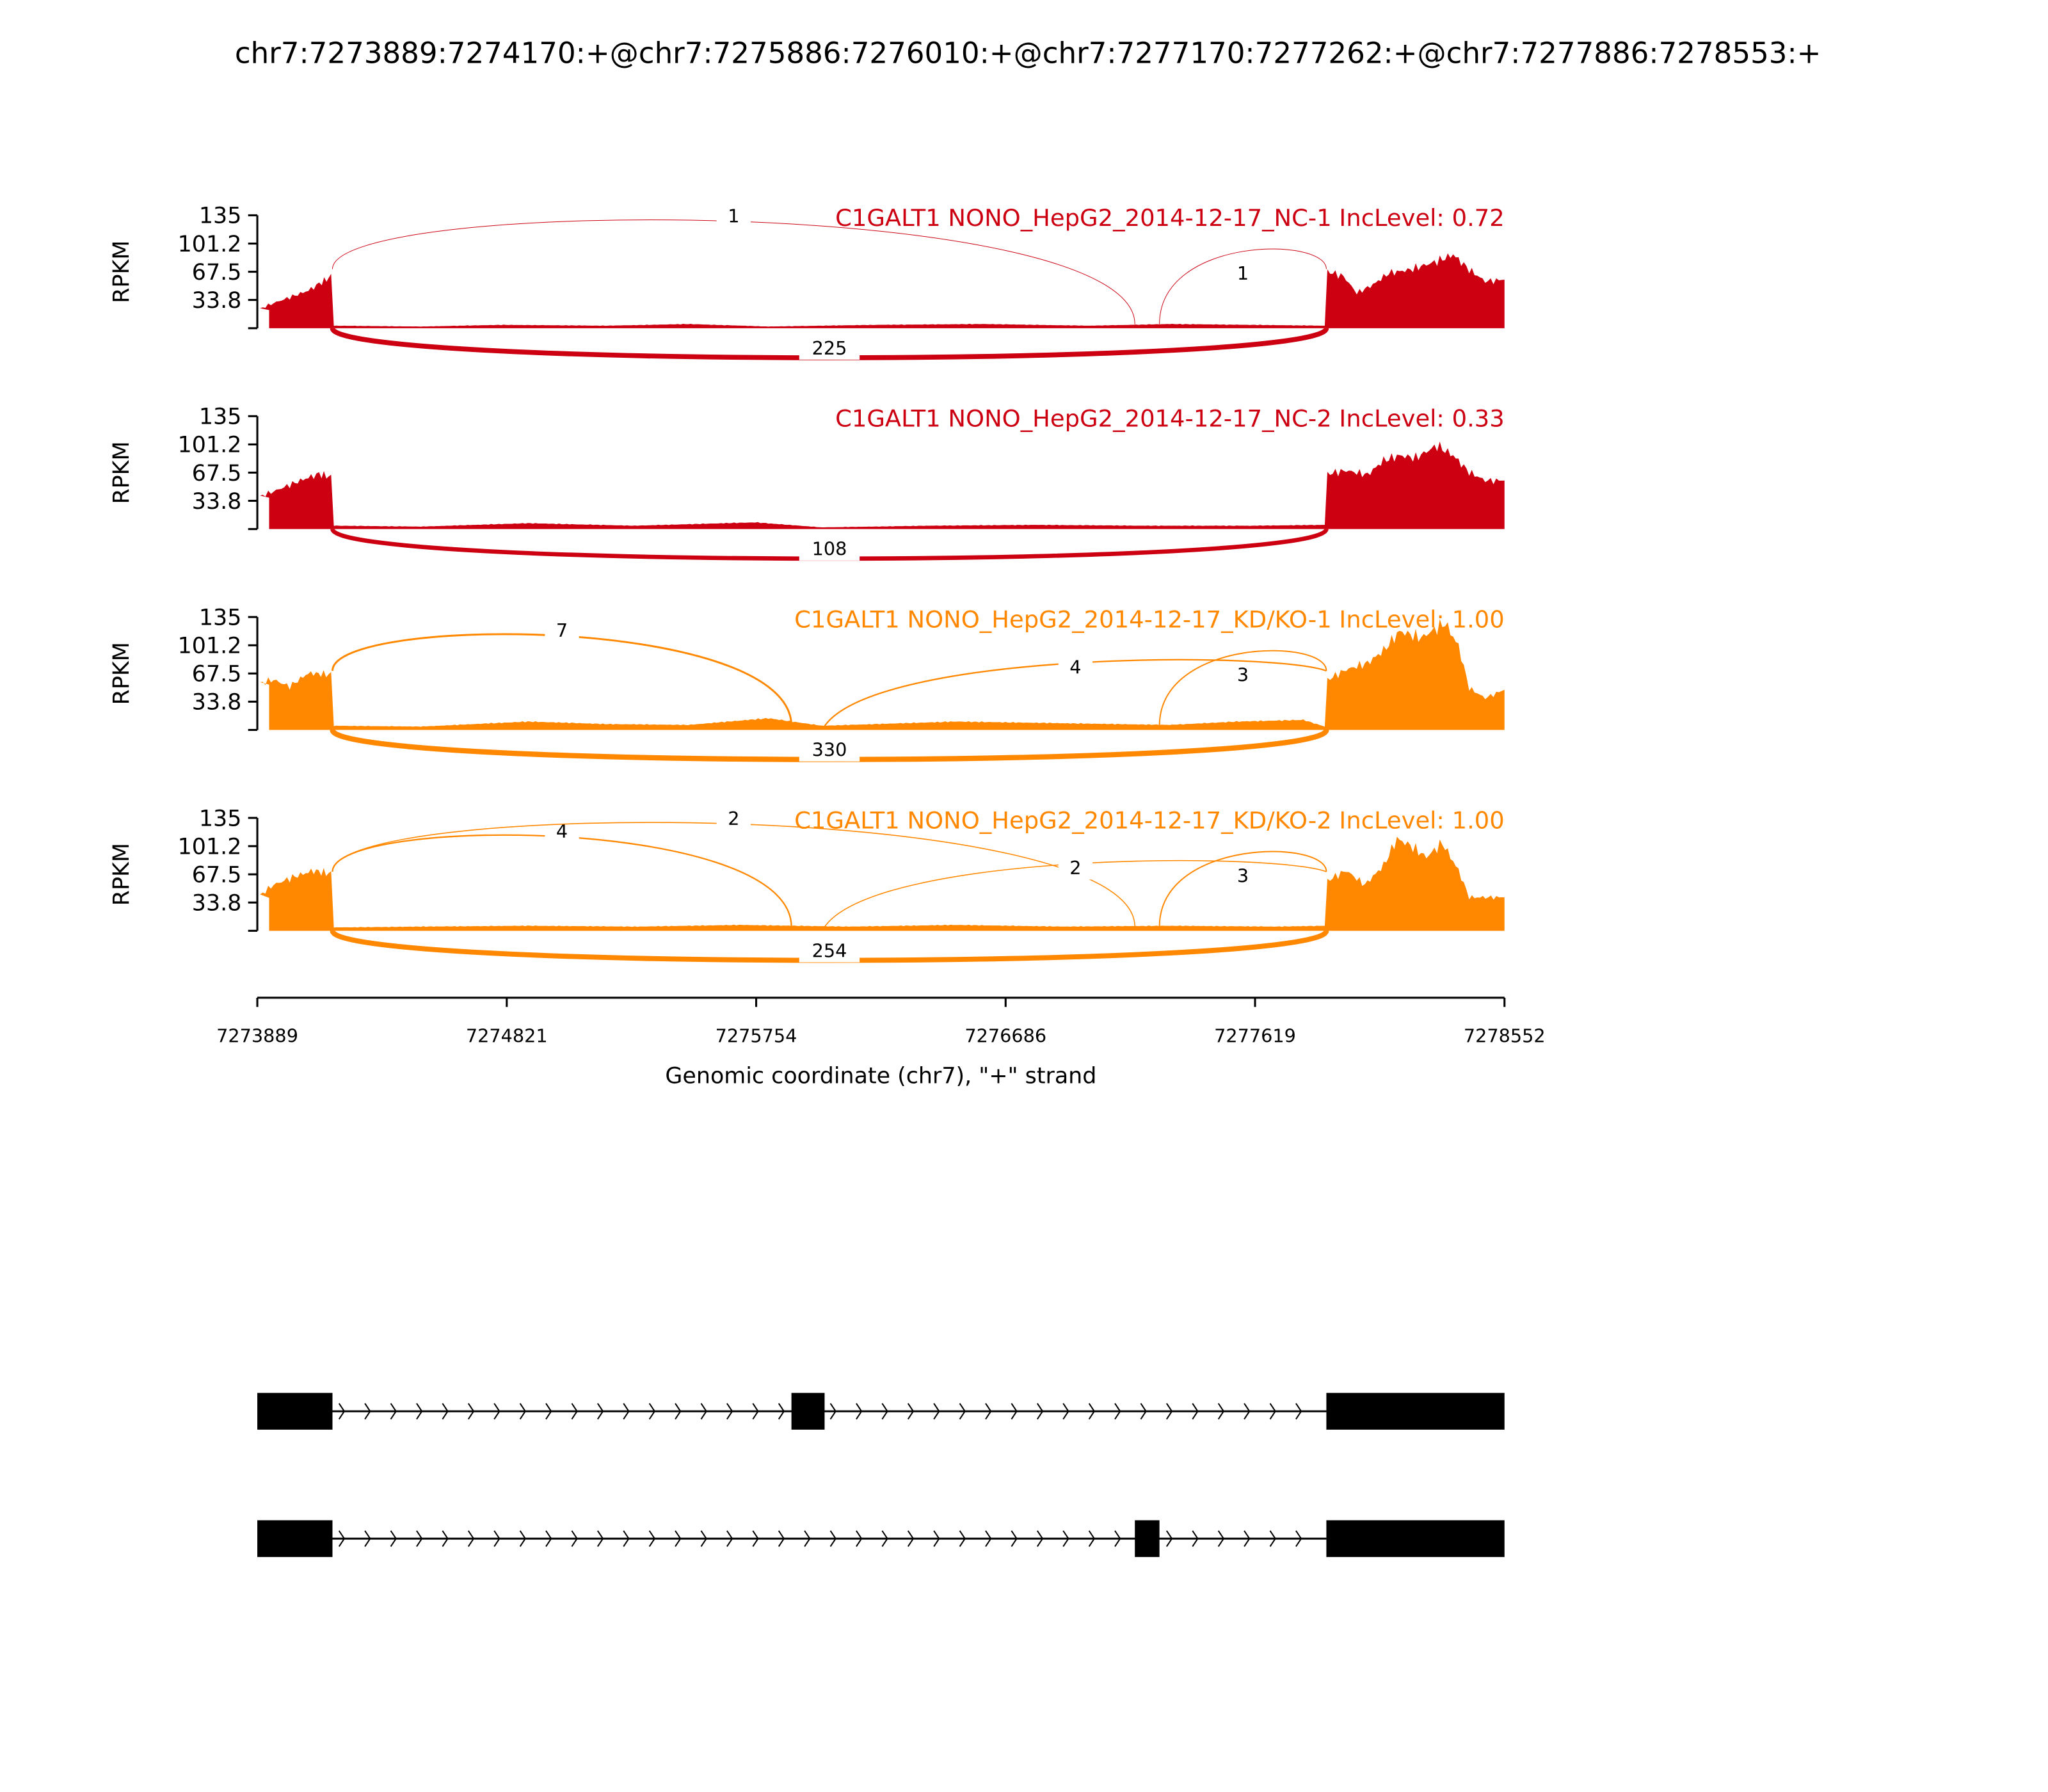  I want to click on junction-count-label: 7, so click(562, 630).